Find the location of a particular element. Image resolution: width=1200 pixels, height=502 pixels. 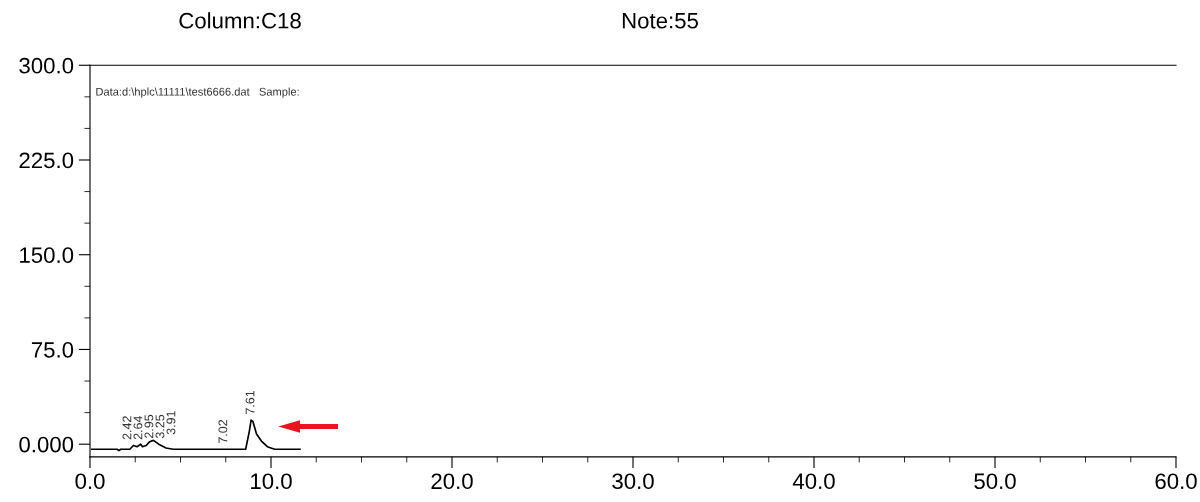

y-tick-label: 150.0 is located at coordinates (47, 255).